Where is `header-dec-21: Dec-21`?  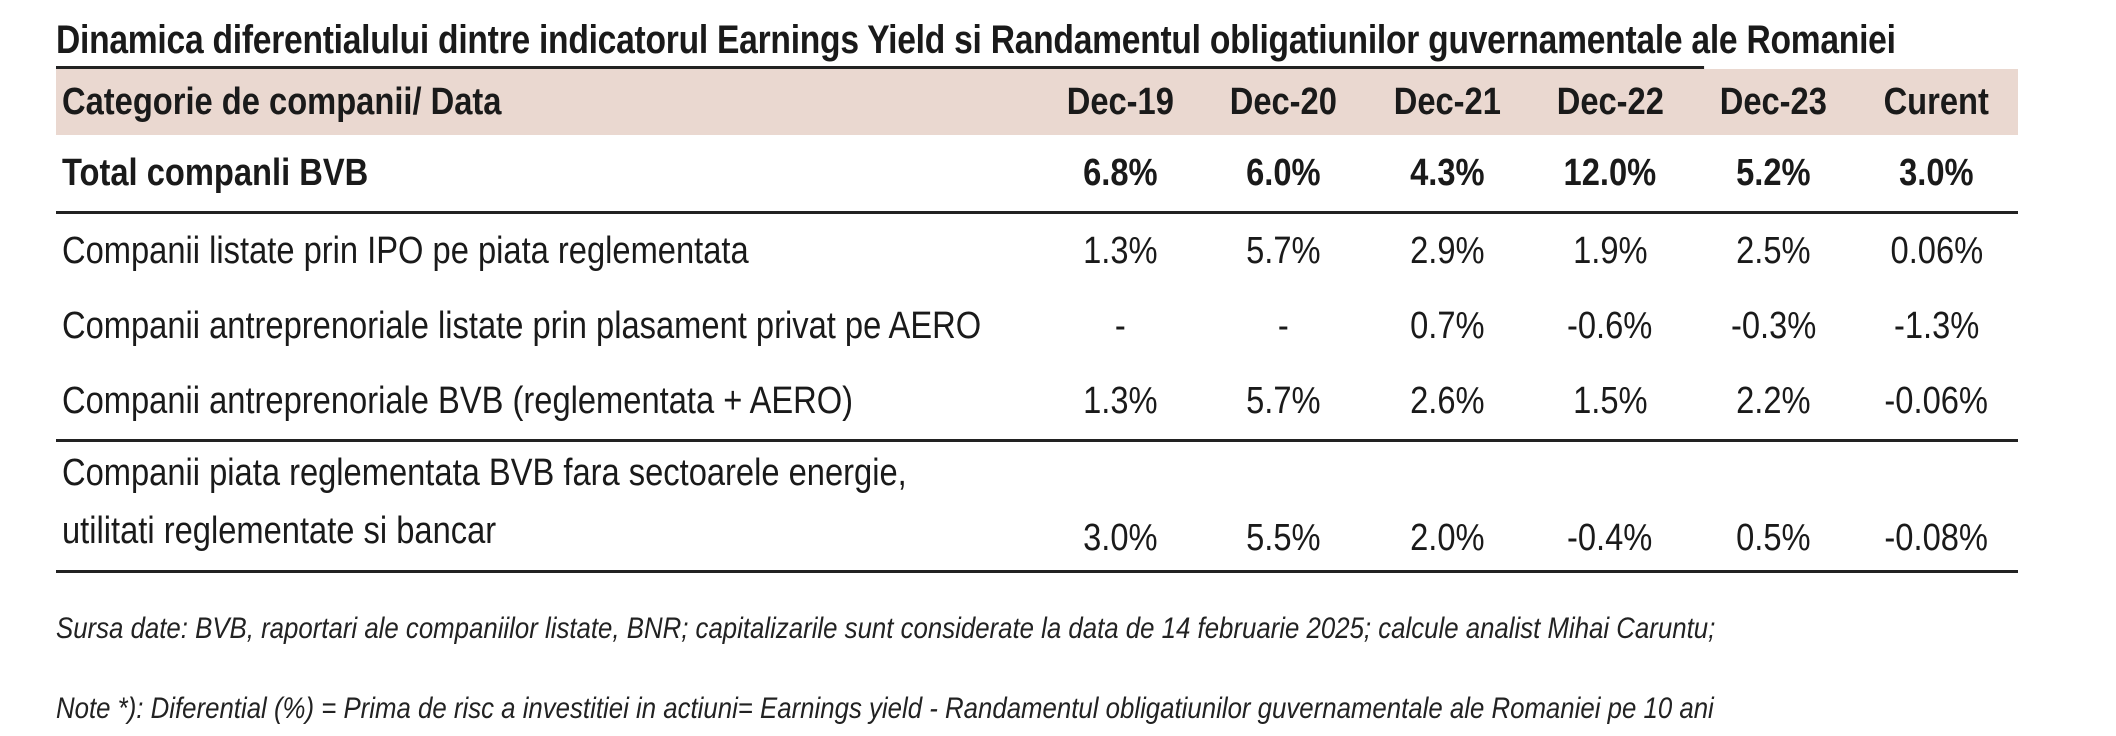
header-dec-21: Dec-21 is located at coordinates (1447, 102).